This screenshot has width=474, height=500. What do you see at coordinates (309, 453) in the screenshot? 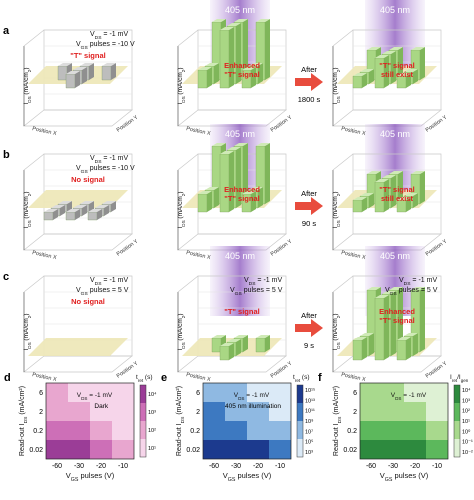
I see `colorbar-tick: 10³` at bounding box center [309, 453].